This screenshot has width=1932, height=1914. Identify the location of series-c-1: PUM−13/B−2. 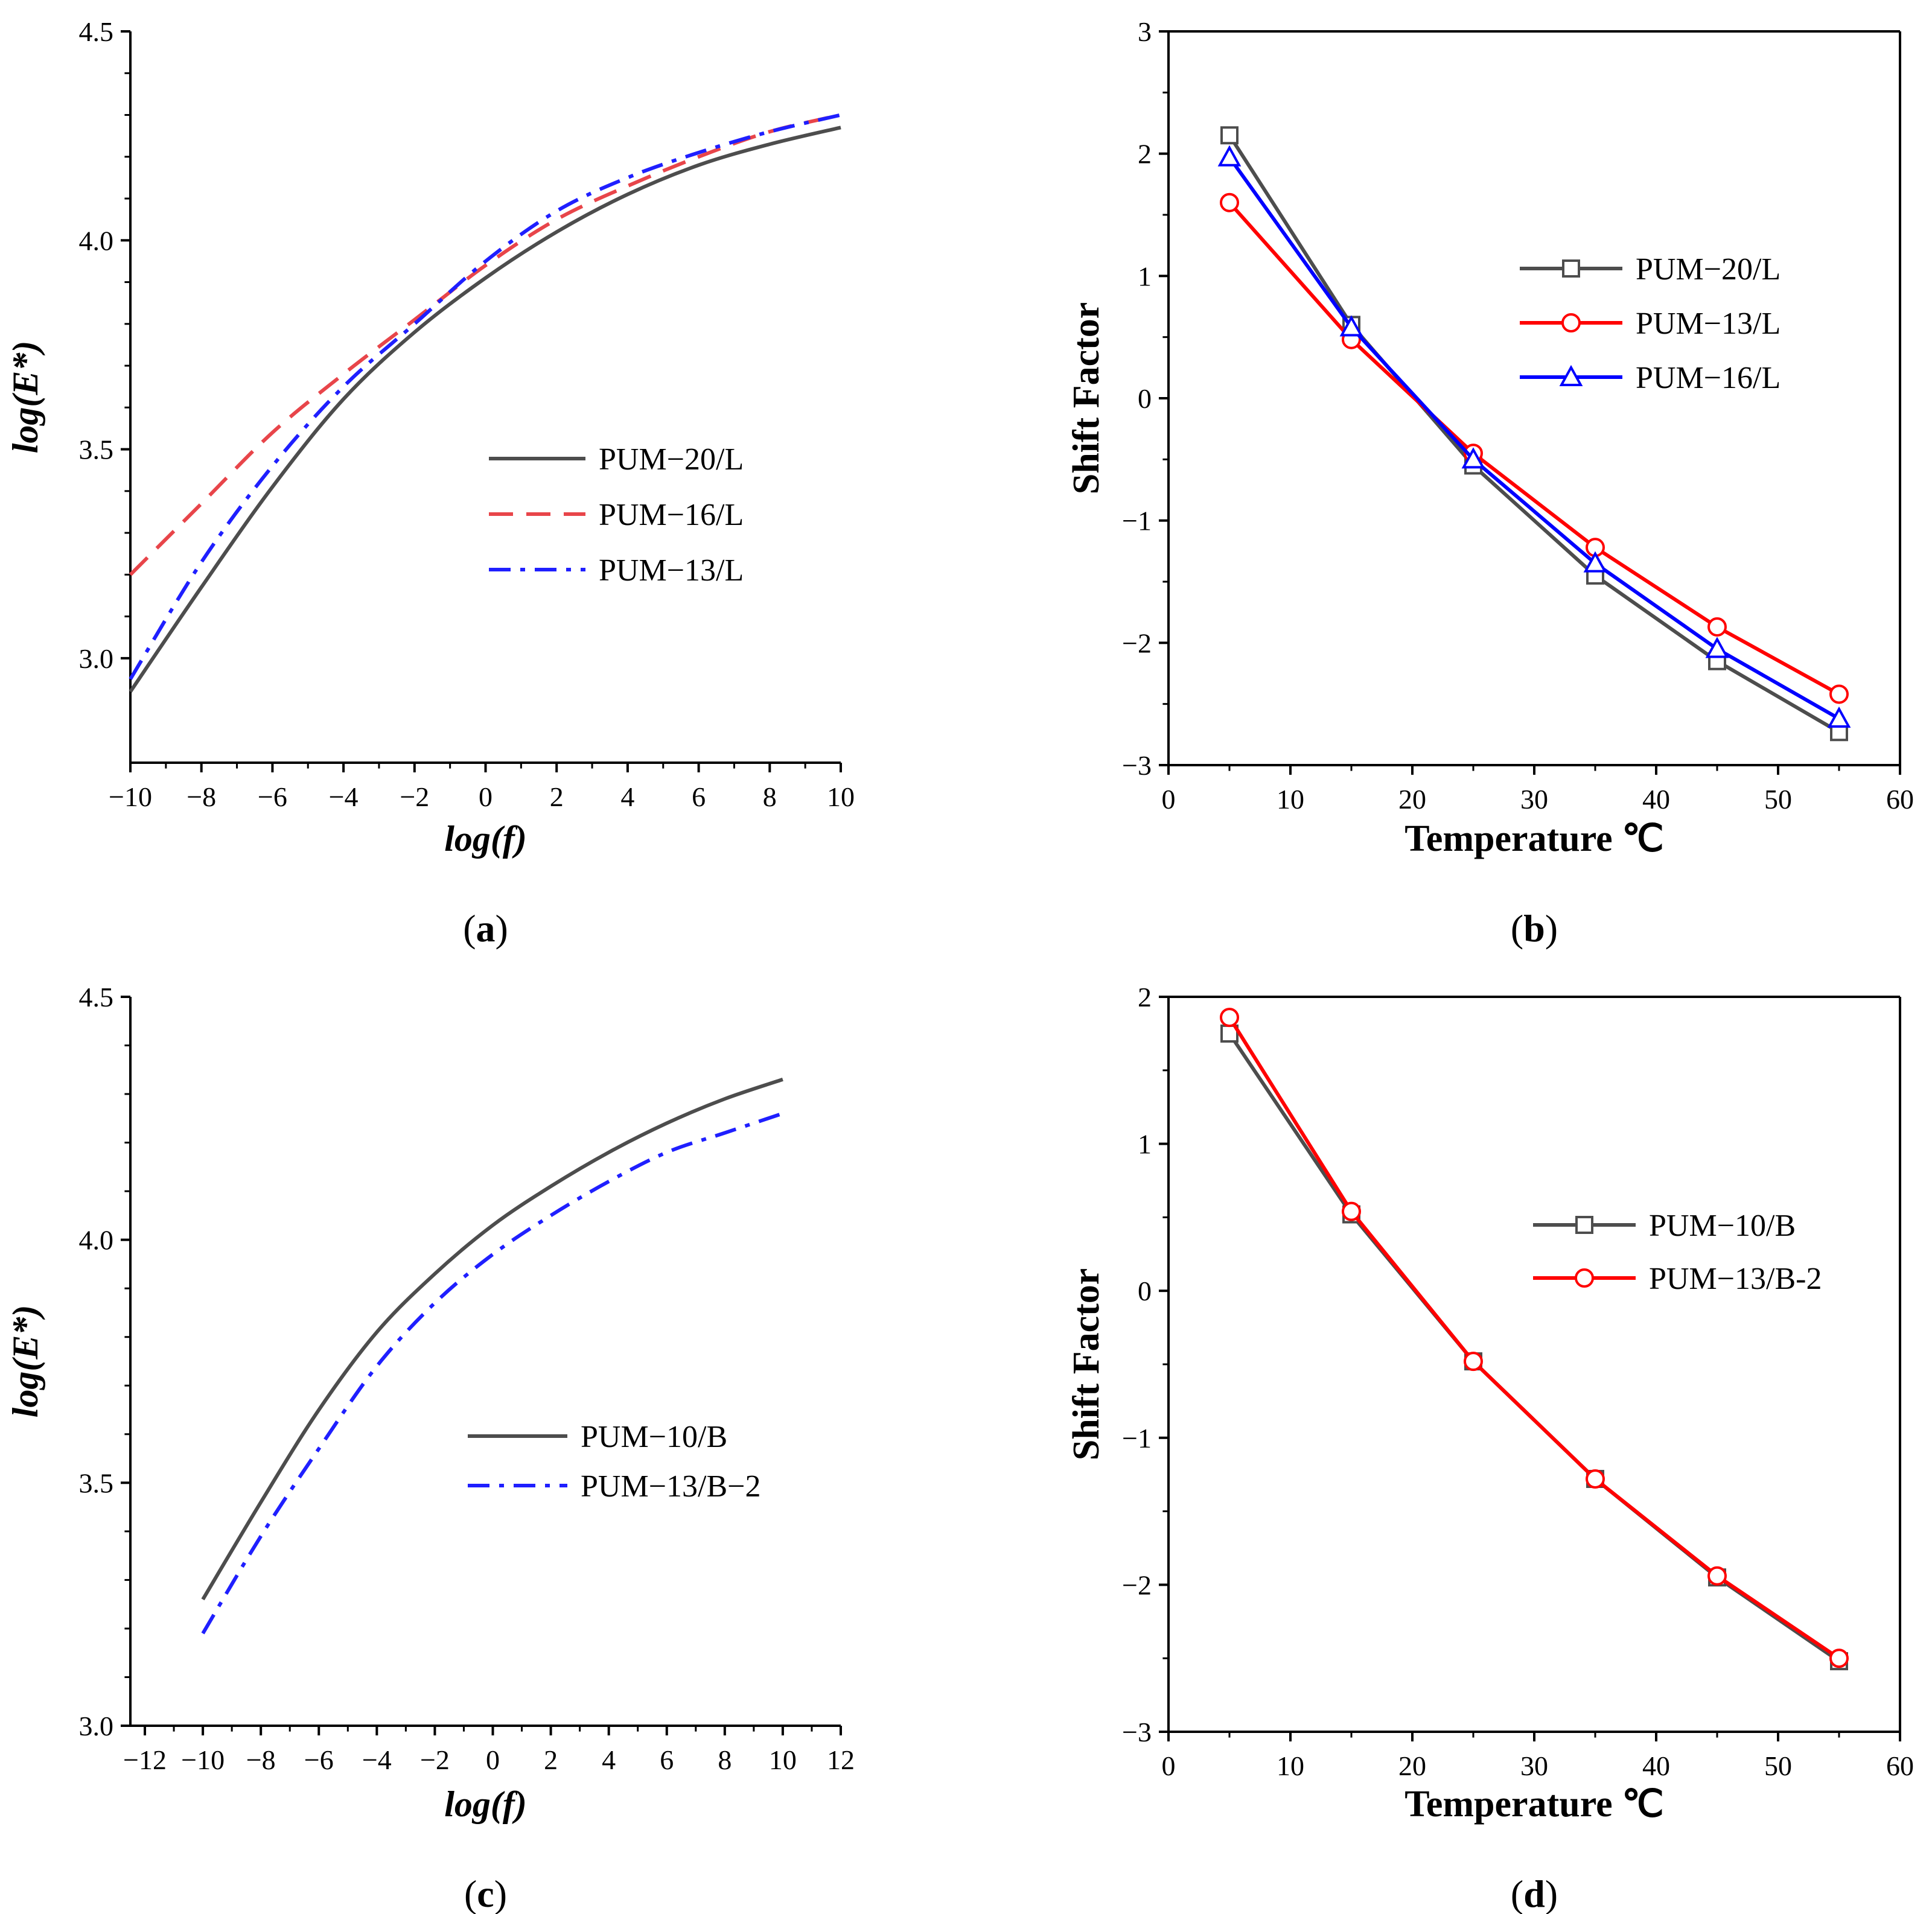
(492, 1373).